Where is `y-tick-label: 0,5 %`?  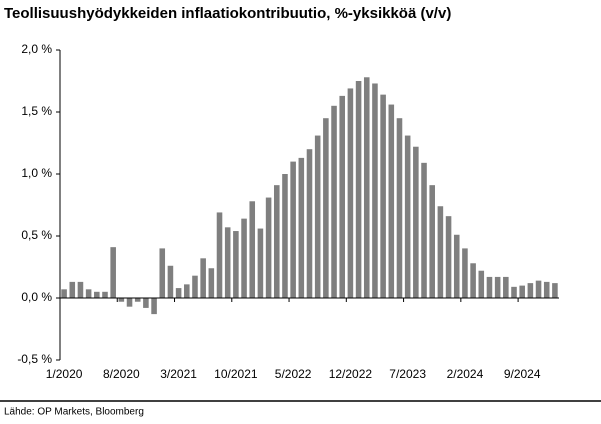
y-tick-label: 0,5 % is located at coordinates (36, 235).